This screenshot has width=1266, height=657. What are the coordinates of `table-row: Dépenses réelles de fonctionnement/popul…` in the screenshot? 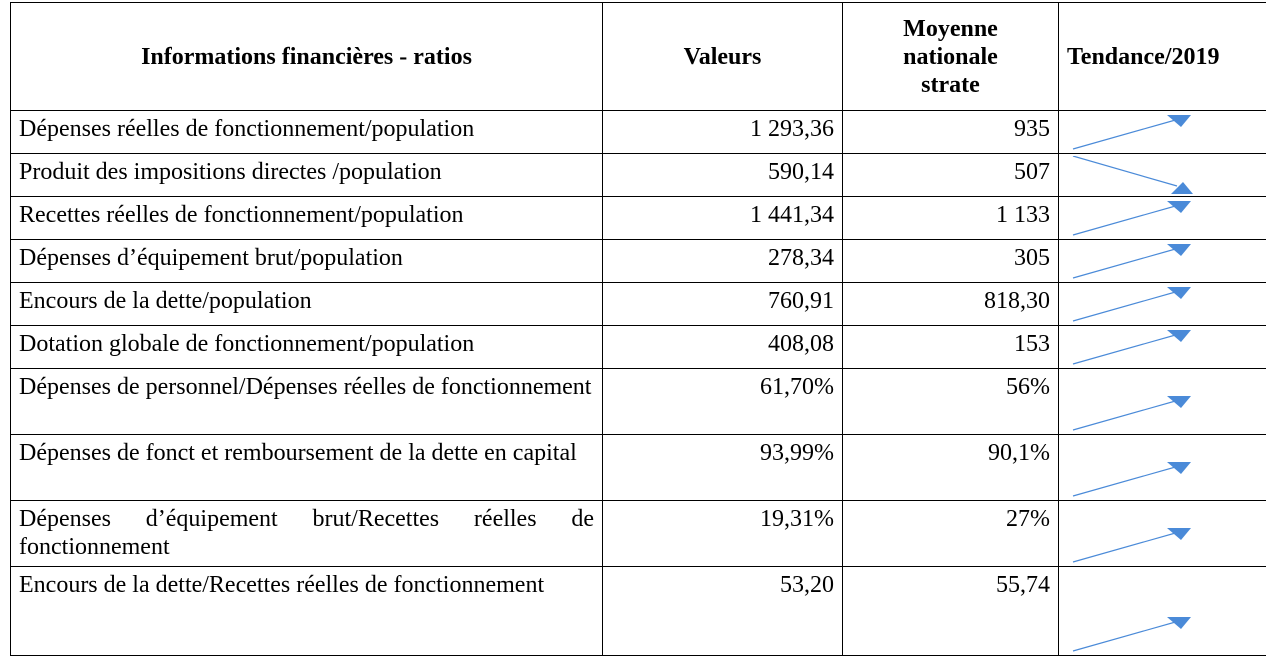 It's located at (638, 132).